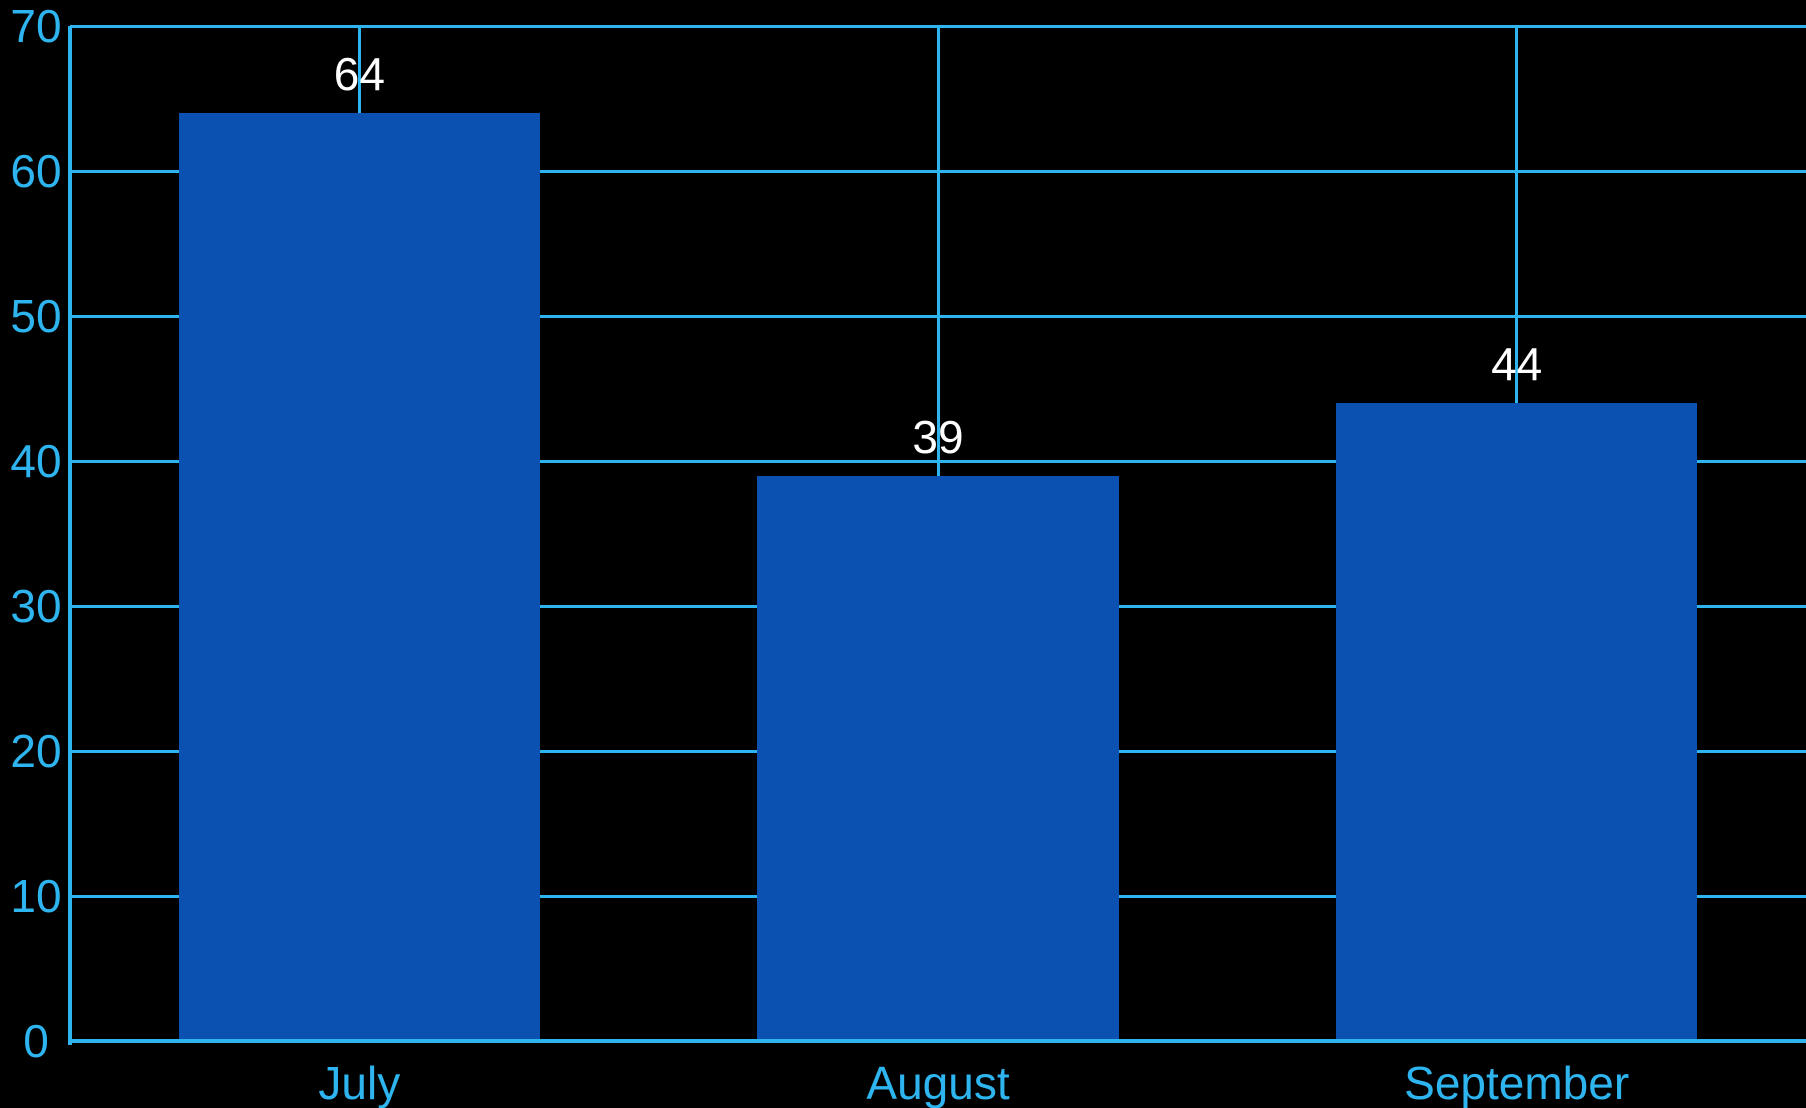  I want to click on bar-august, so click(938, 758).